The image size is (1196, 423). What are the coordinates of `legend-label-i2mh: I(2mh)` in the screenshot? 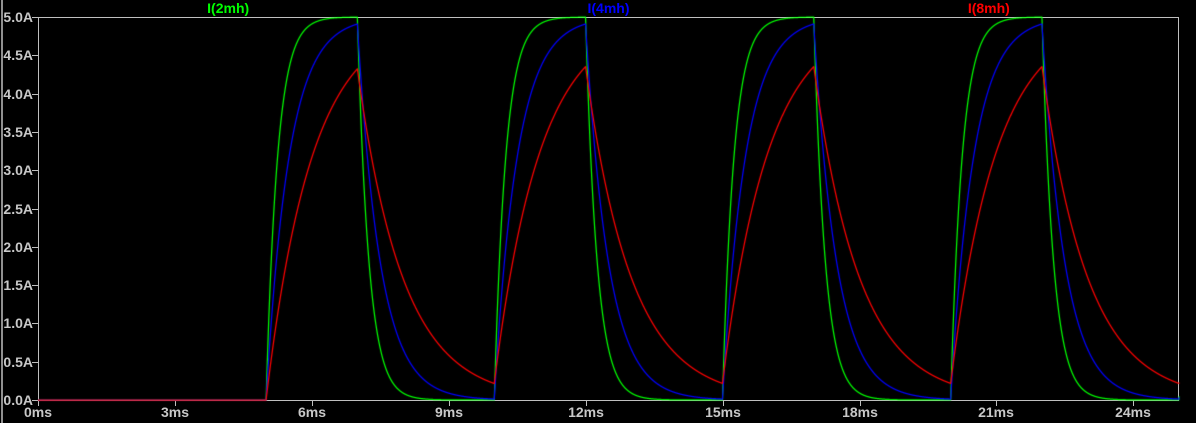 It's located at (228, 8).